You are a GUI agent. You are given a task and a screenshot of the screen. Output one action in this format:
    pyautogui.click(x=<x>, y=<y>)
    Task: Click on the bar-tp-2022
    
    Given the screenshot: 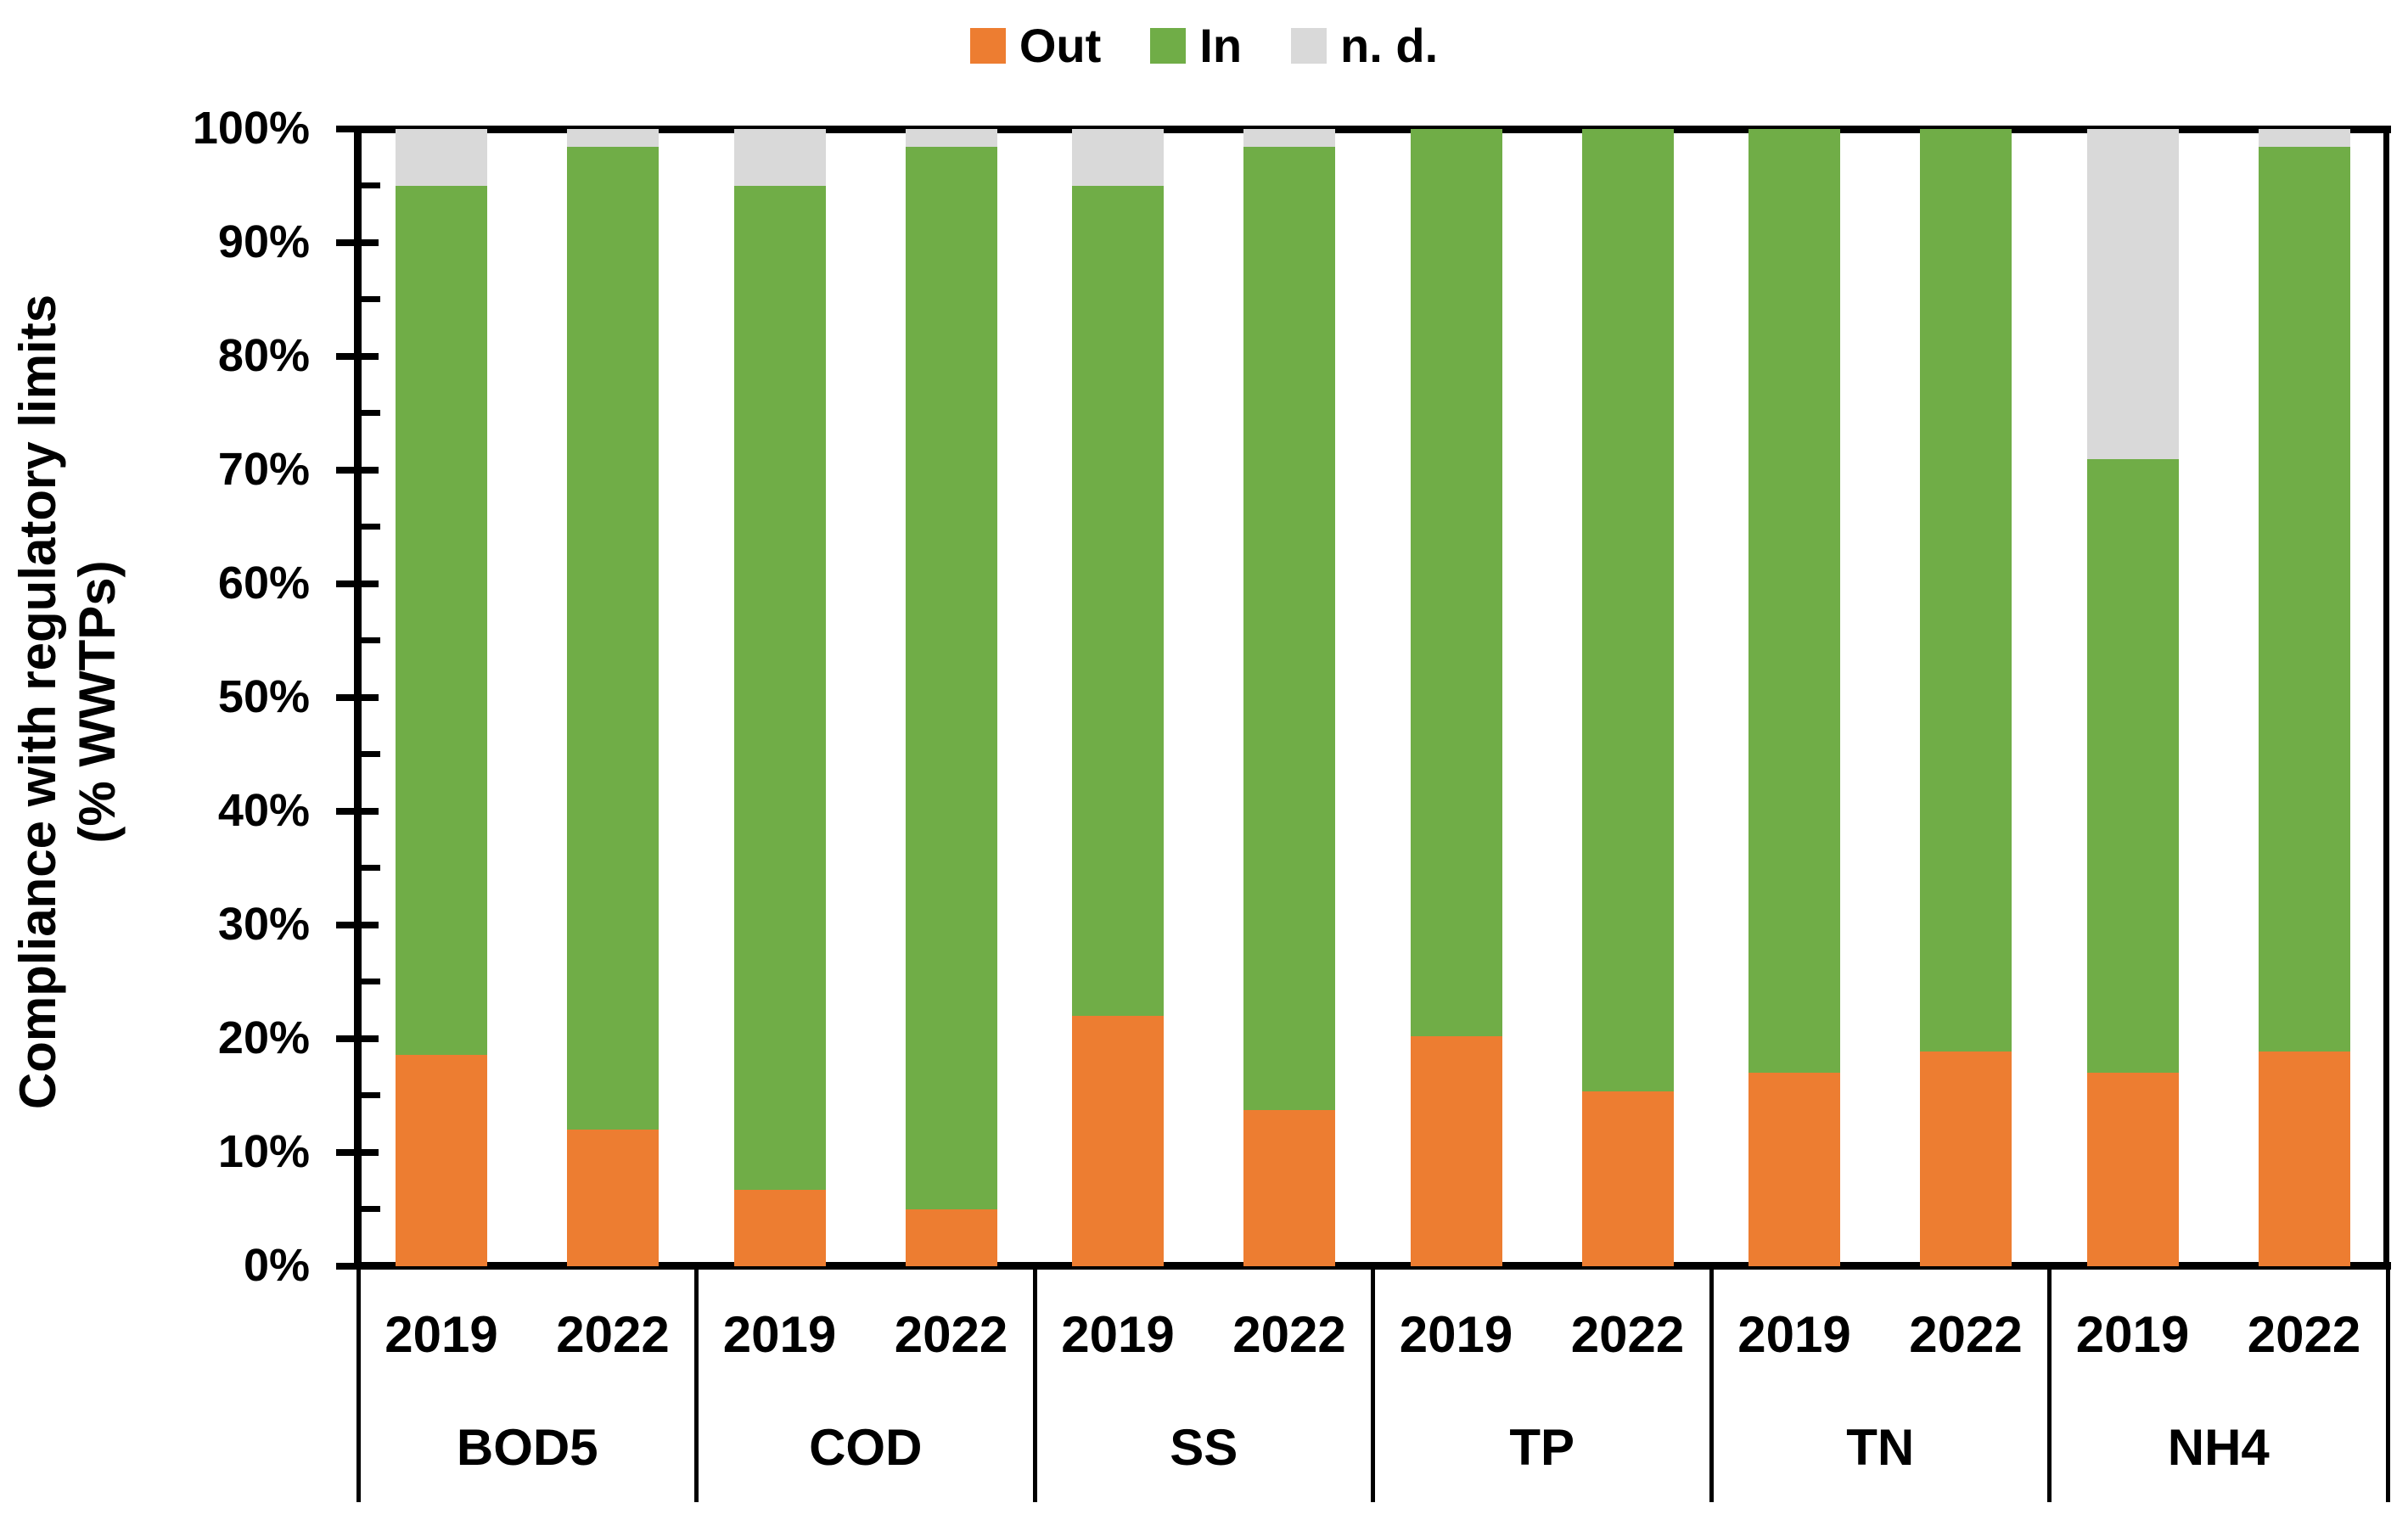 What is the action you would take?
    pyautogui.click(x=1627, y=697)
    